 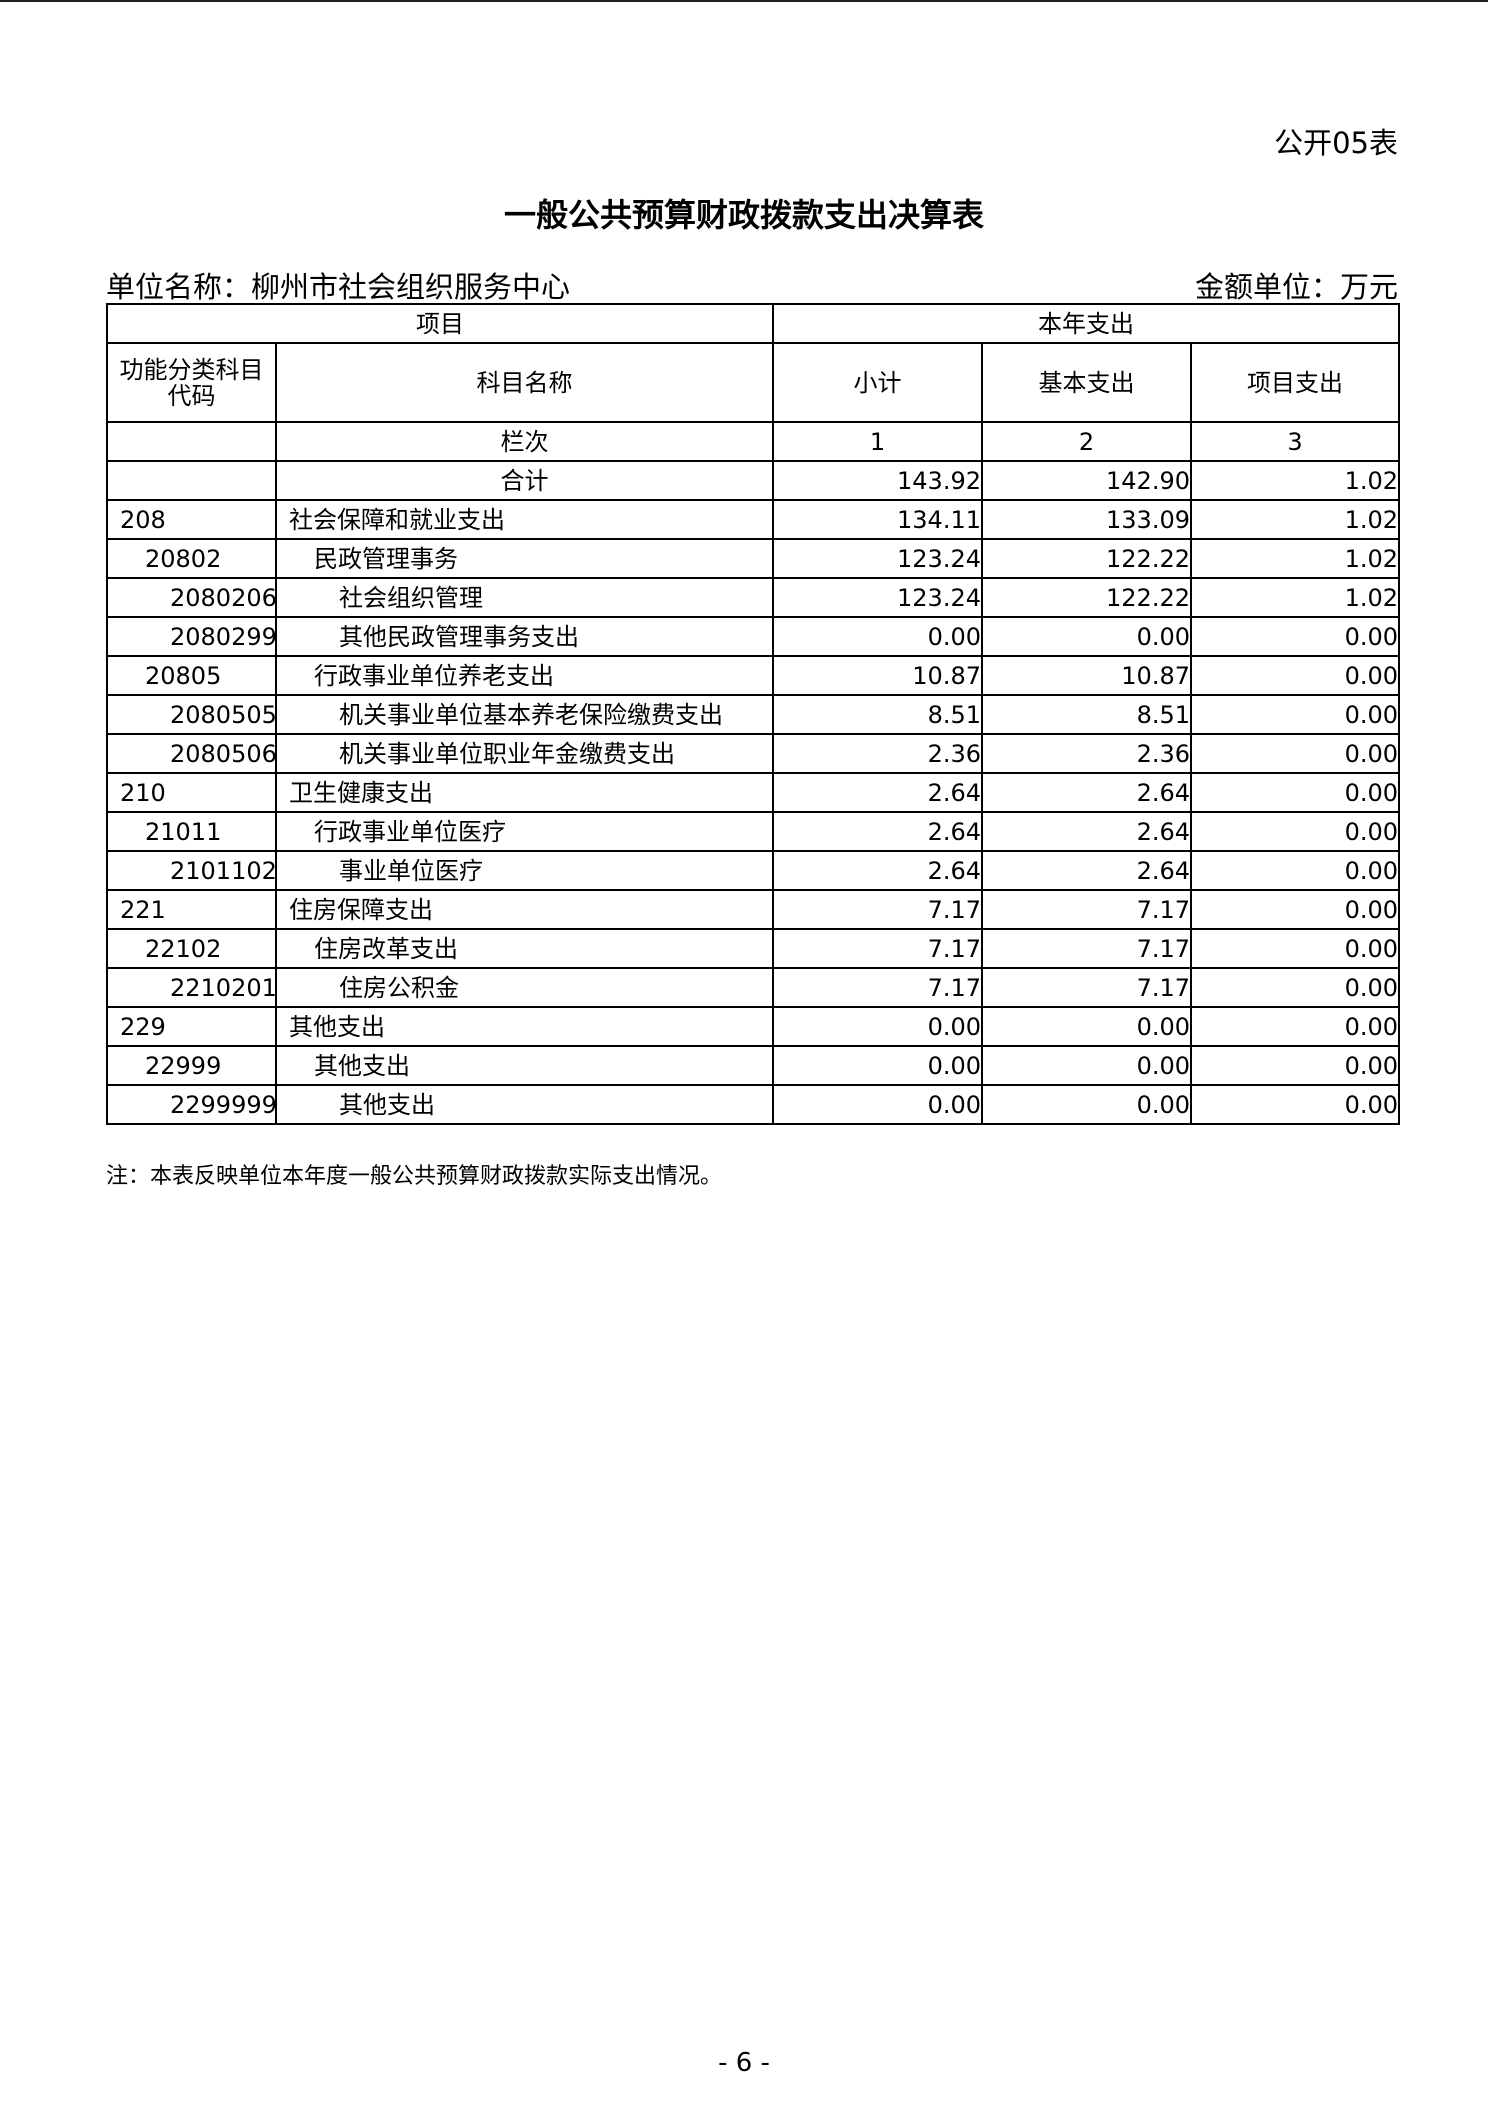 I want to click on data-row: 2210201 住房公积金 7.17 7.17 0.00, so click(x=753, y=987).